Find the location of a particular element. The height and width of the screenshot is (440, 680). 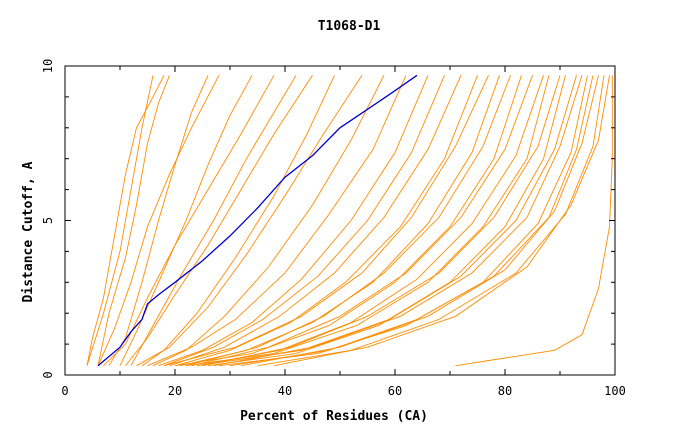

y-axis-label: Distance Cutoff, A is located at coordinates (28, 231).